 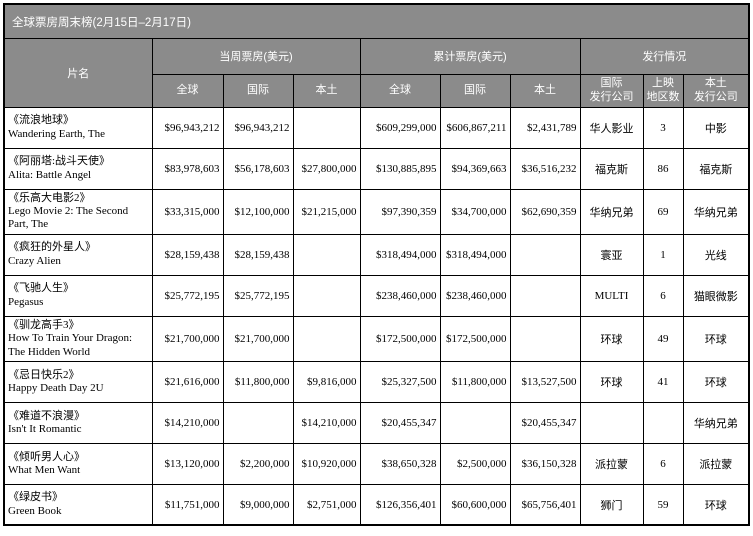 What do you see at coordinates (400, 504) in the screenshot?
I see `cumulative-global-cell: $126,356,401` at bounding box center [400, 504].